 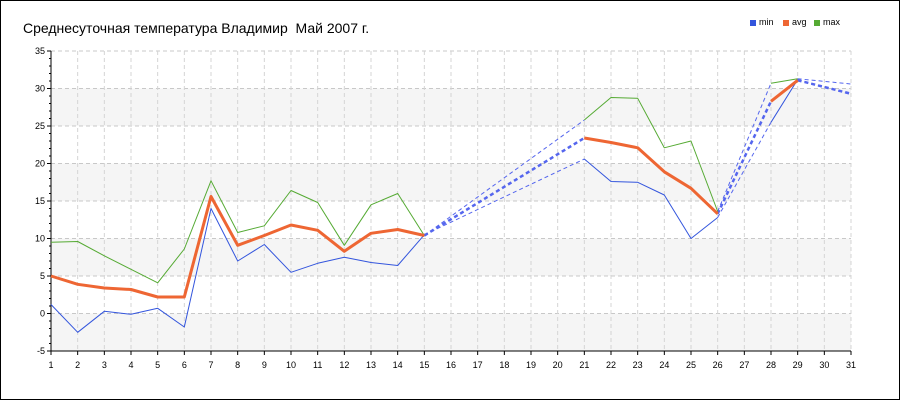 What do you see at coordinates (41, 351) in the screenshot?
I see `y-tick-label: -5` at bounding box center [41, 351].